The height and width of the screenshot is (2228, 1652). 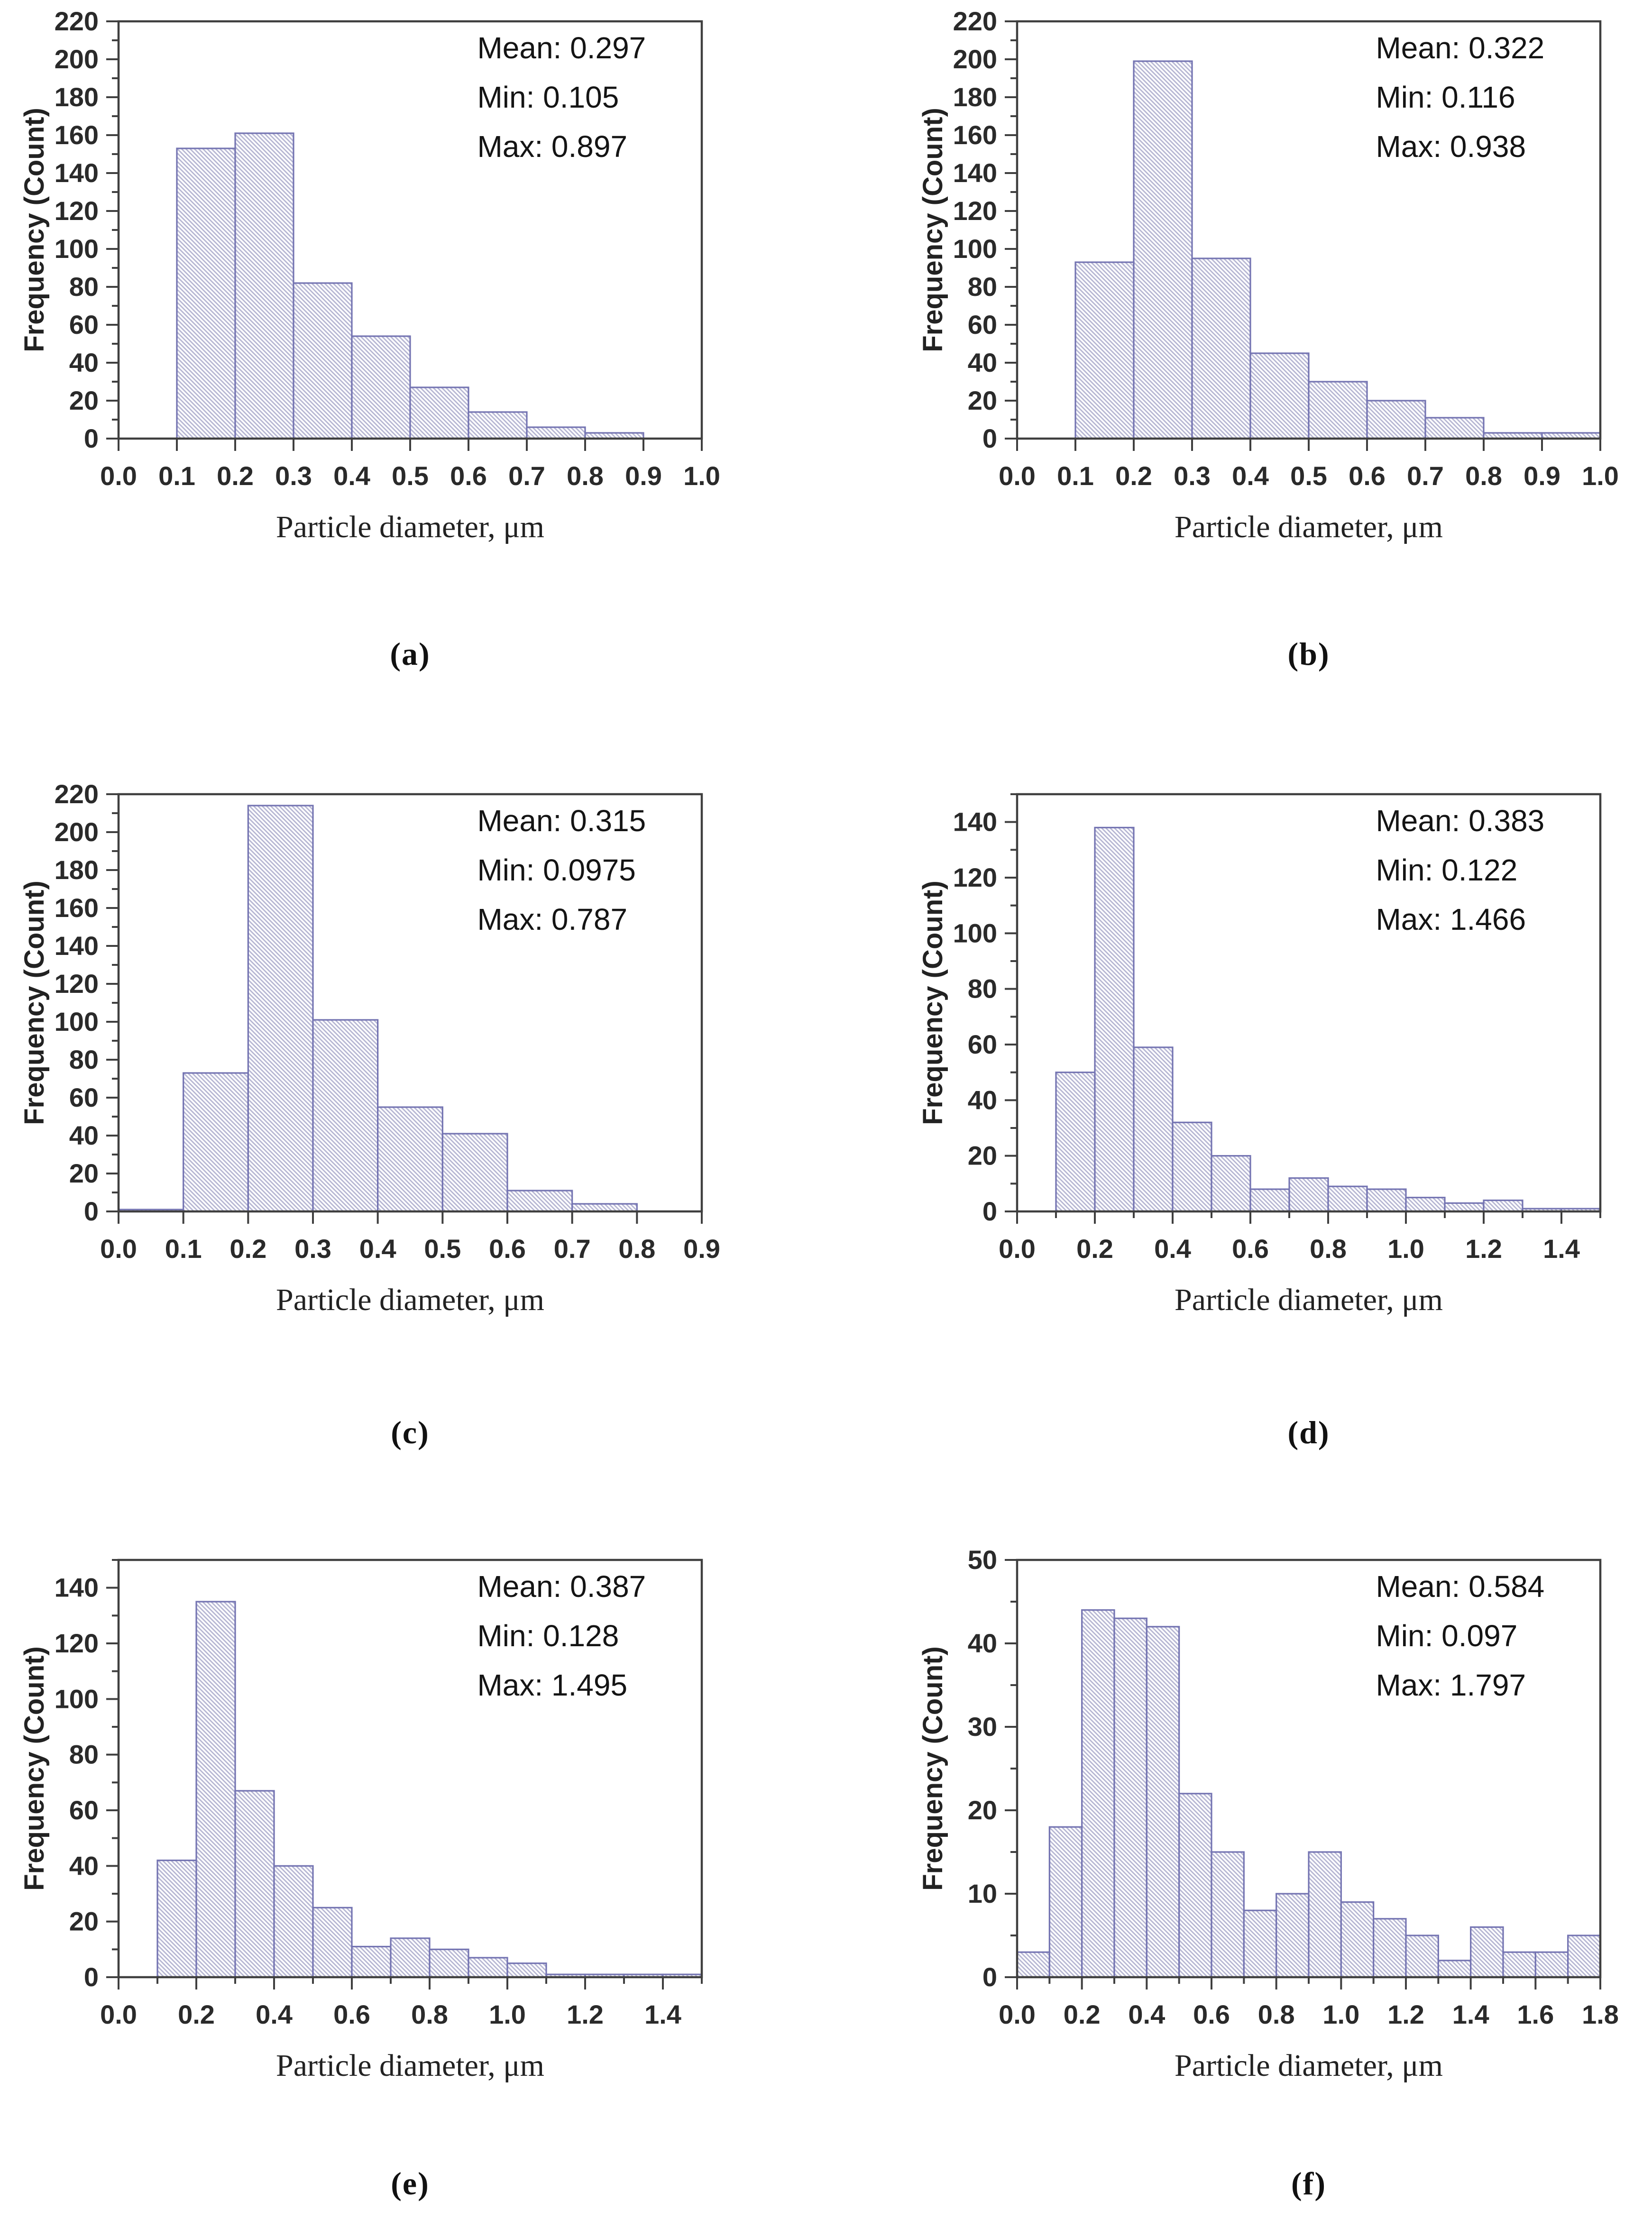 I want to click on panel-caption-a: (a), so click(x=410, y=654).